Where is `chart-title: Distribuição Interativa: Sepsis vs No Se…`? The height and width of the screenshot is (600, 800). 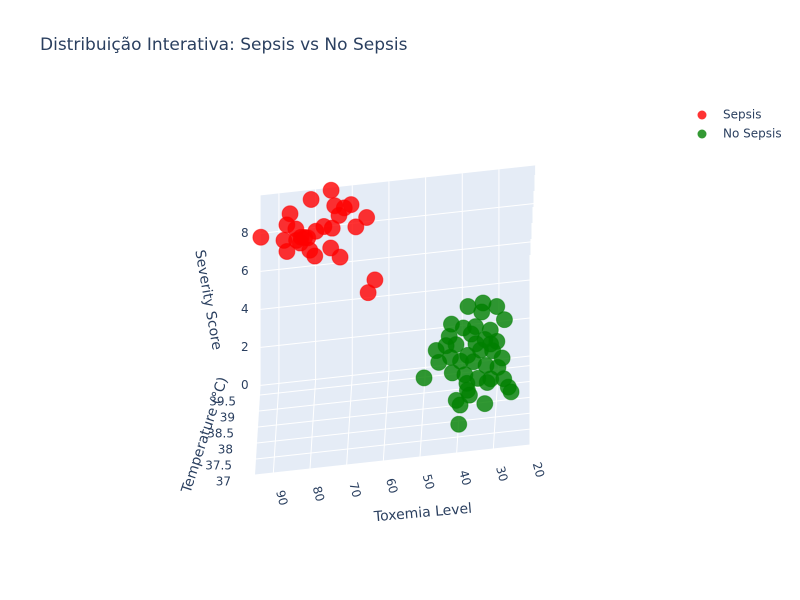
chart-title: Distribuição Interativa: Sepsis vs No Se… is located at coordinates (224, 45).